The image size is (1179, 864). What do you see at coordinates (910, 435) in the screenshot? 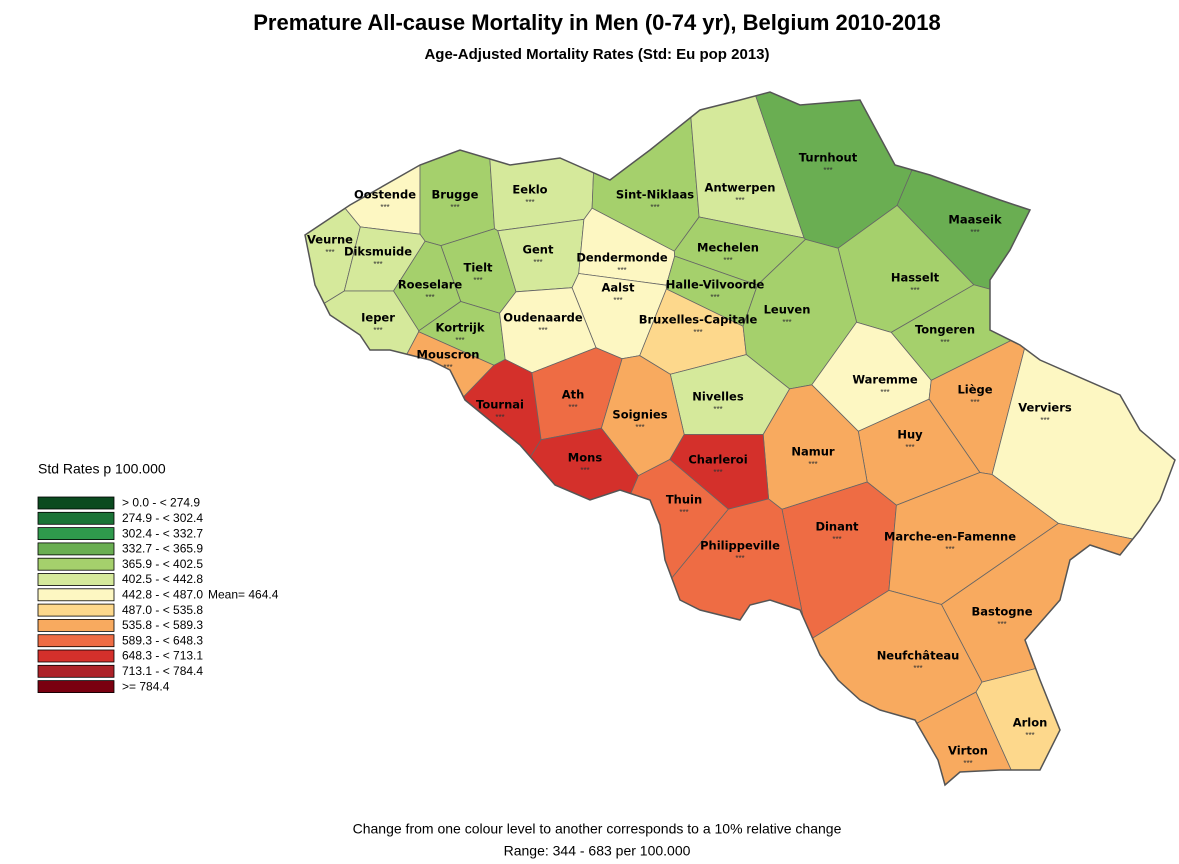
I see `region-label: Huy` at bounding box center [910, 435].